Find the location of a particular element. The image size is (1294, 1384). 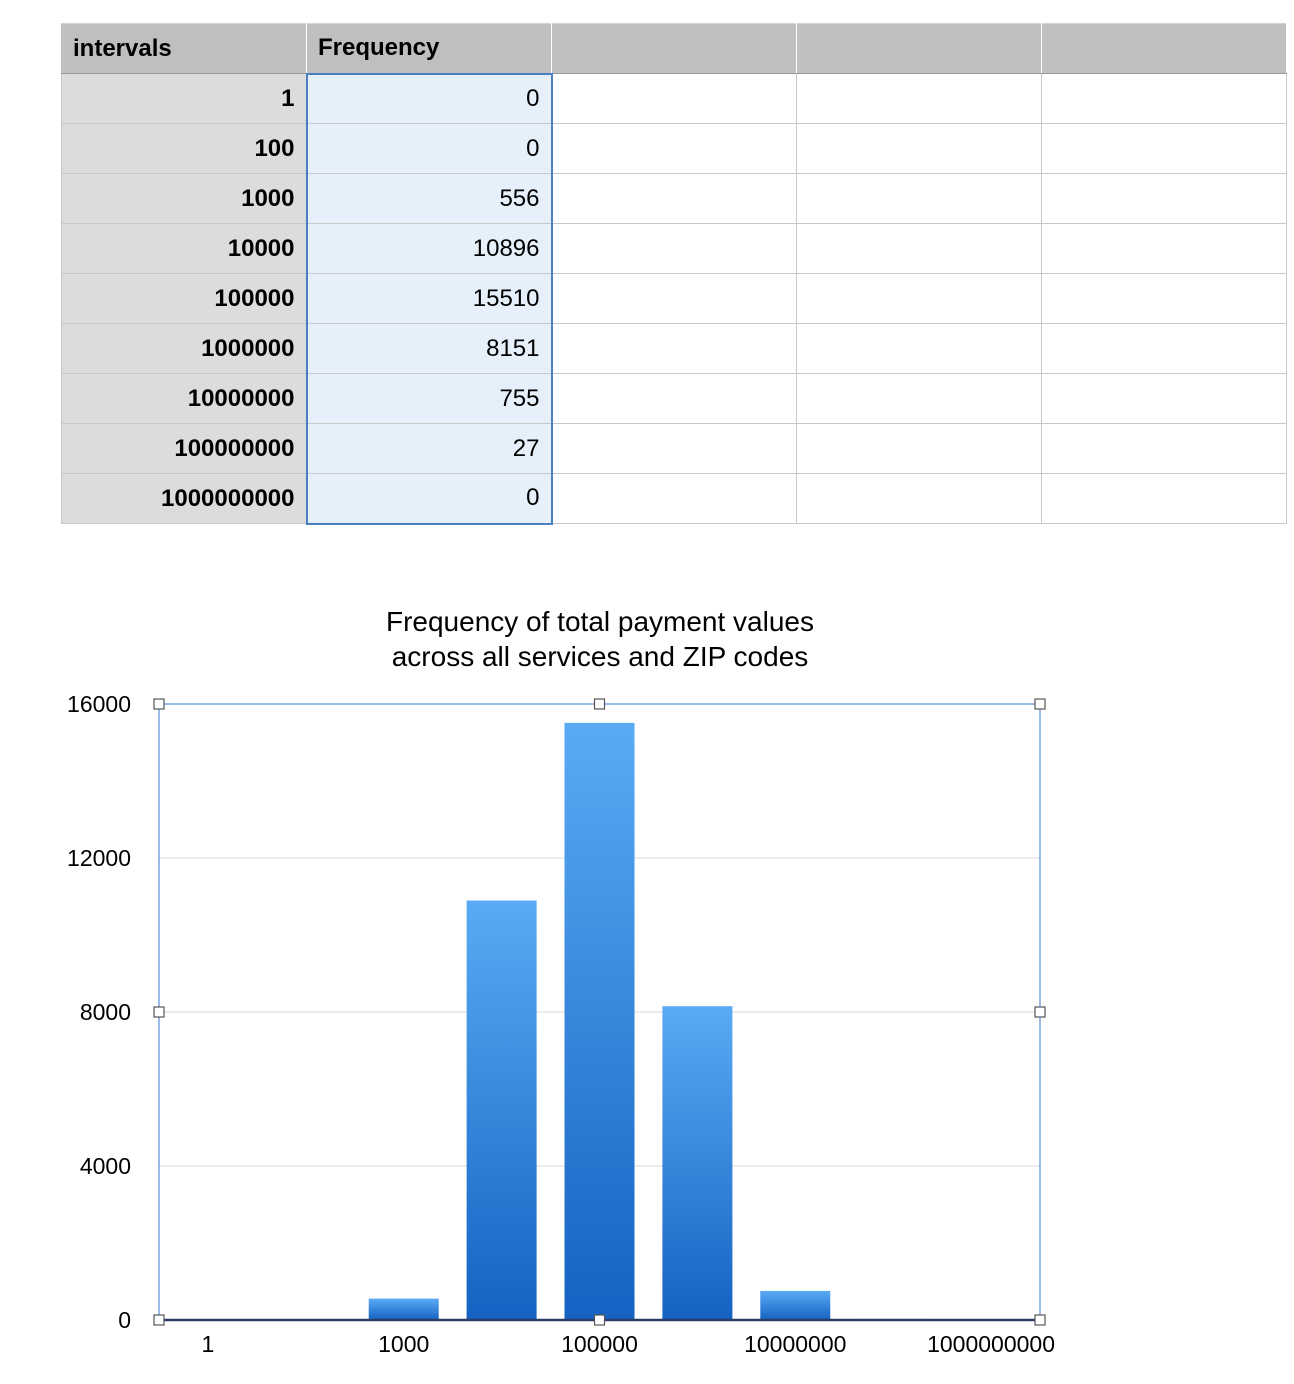

frequency-cell: 8151 is located at coordinates (429, 348).